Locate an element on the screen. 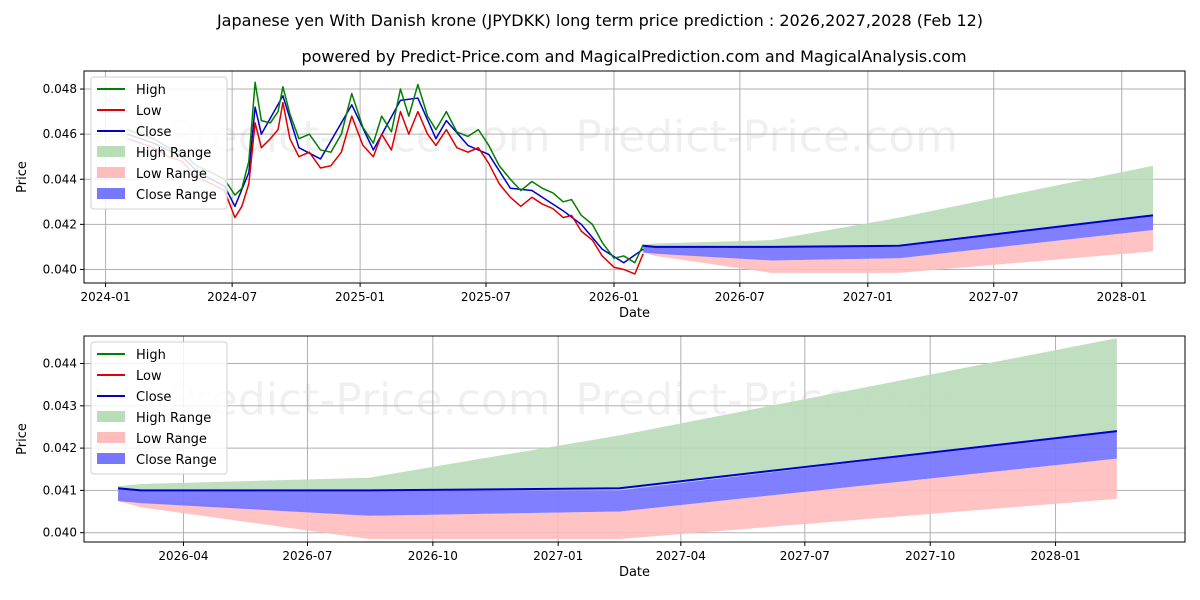 This screenshot has height=600, width=1200. high-range-band is located at coordinates (898, 206).